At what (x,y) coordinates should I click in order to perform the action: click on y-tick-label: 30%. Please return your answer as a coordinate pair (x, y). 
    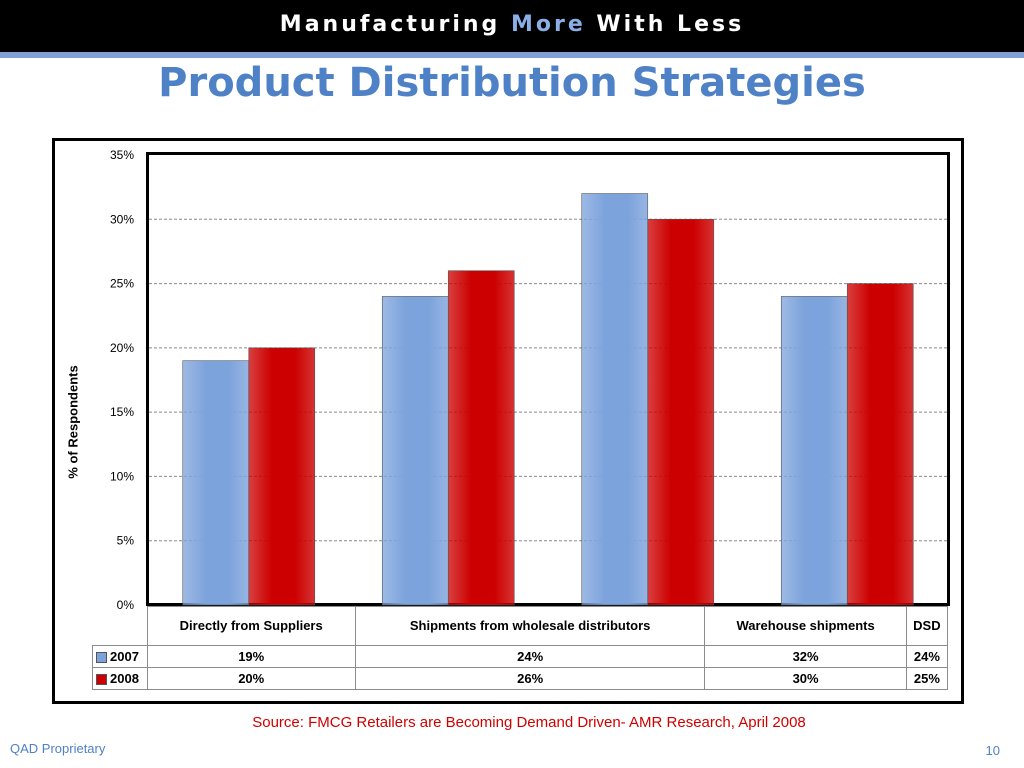
    Looking at the image, I should click on (122, 219).